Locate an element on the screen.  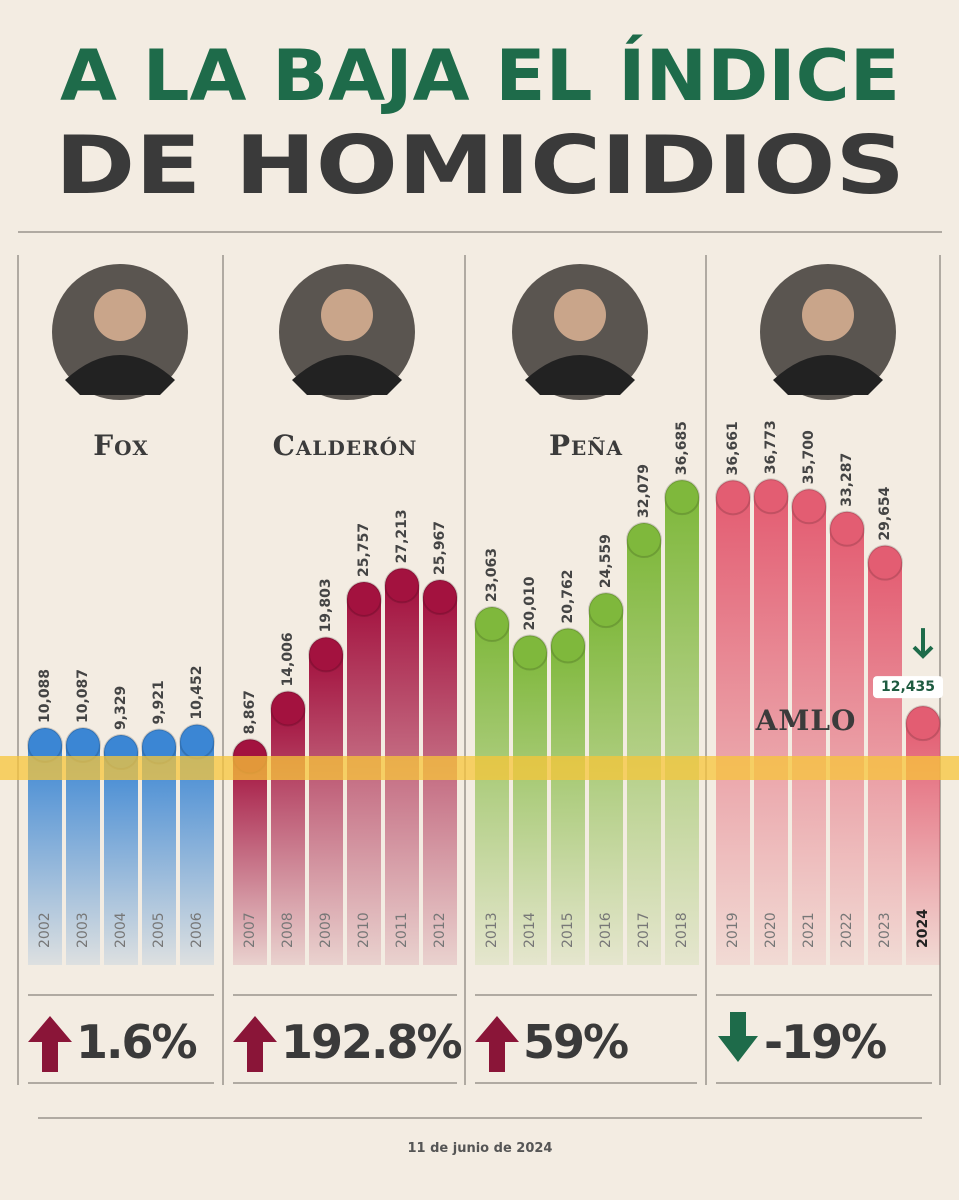
highlight-band is located at coordinates (479, 768).